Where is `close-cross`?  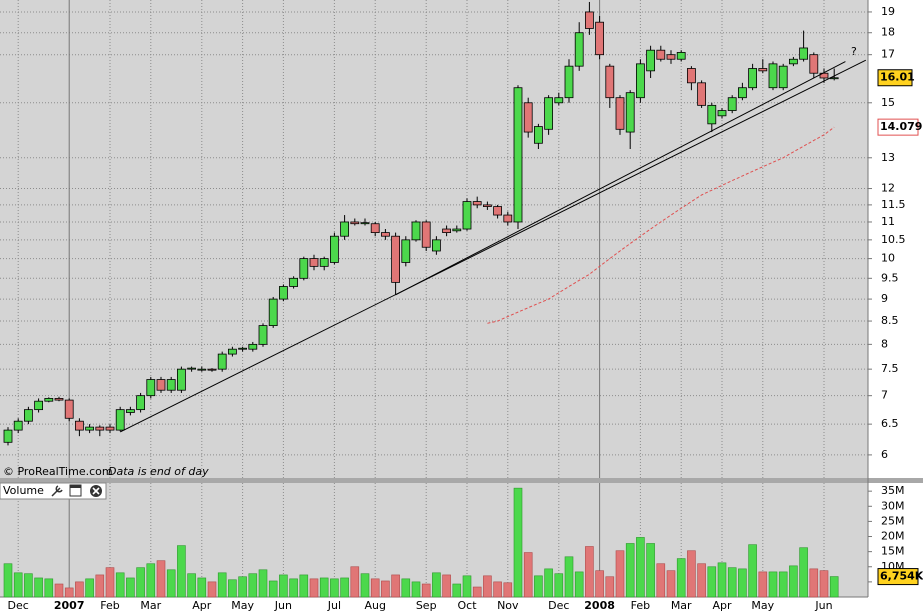
close-cross is located at coordinates (96, 491).